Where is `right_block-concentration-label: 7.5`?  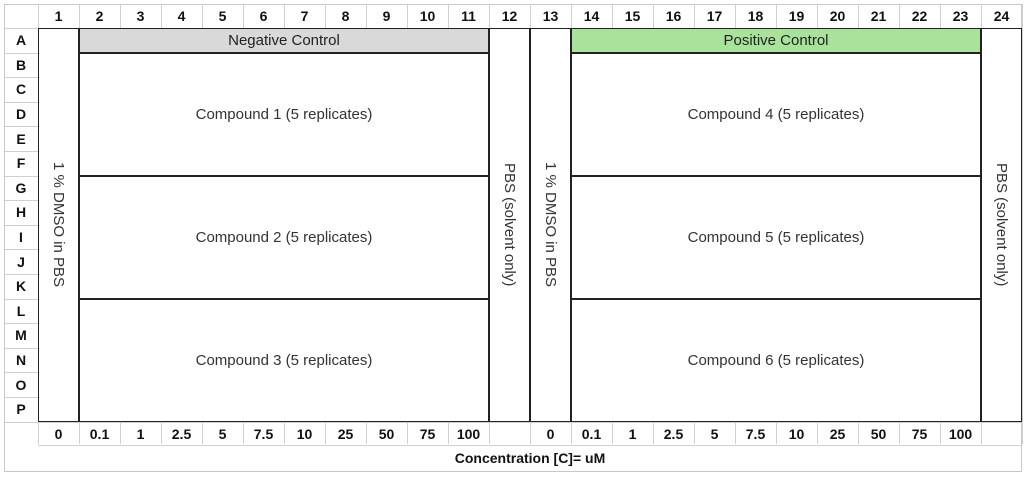 right_block-concentration-label: 7.5 is located at coordinates (755, 433).